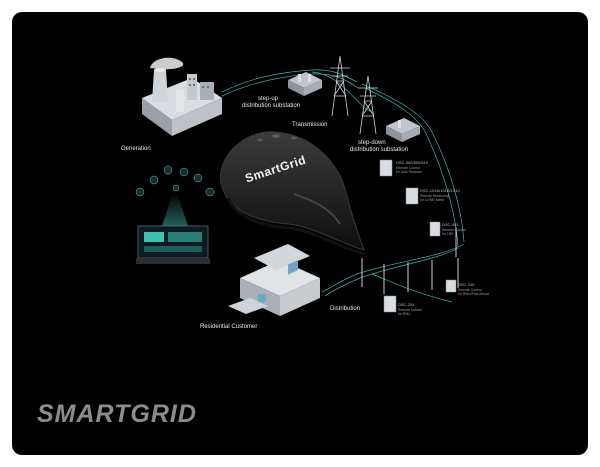 This screenshot has width=600, height=467. What do you see at coordinates (470, 290) in the screenshot?
I see `device-sub-dsc-315-1: Remote Control` at bounding box center [470, 290].